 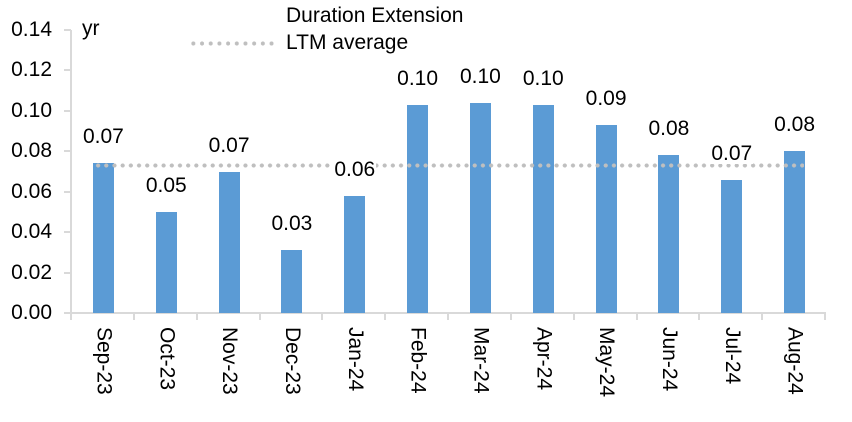 I want to click on data-label-oct-23: 0.05, so click(x=166, y=185).